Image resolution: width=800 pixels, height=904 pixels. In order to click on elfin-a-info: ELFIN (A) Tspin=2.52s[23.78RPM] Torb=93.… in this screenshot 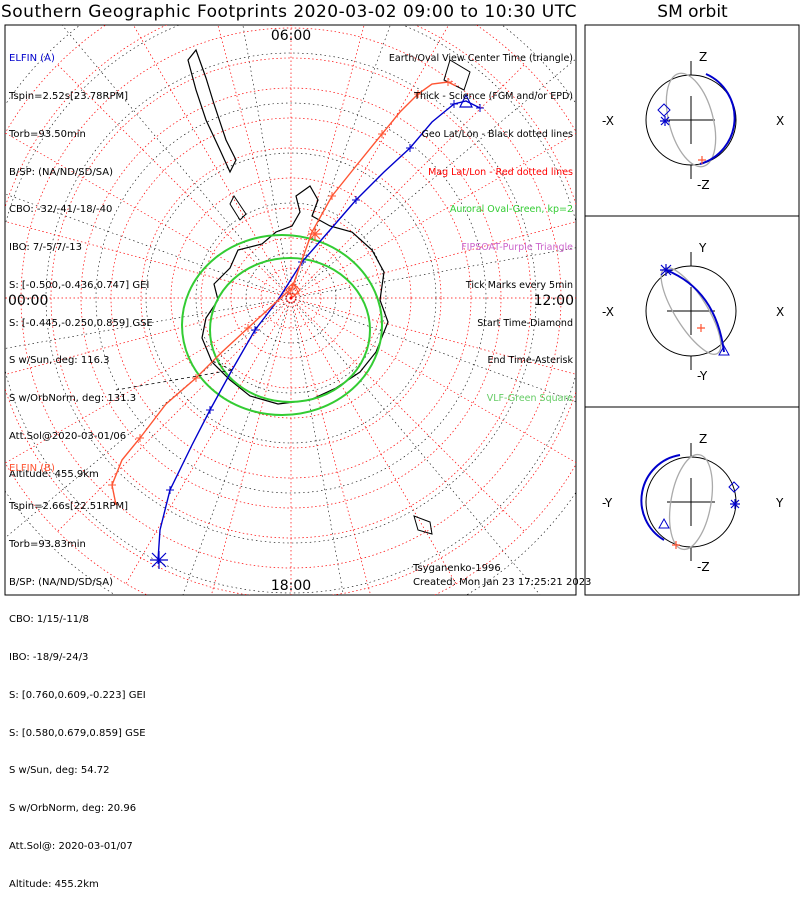, I will do `click(81, 261)`.